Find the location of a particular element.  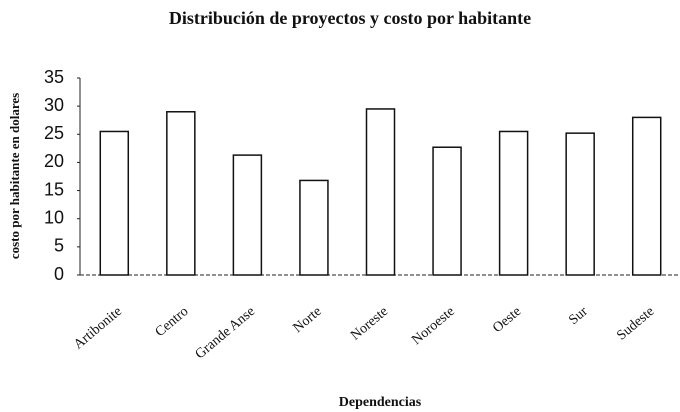

y-tick-label: 15 is located at coordinates (54, 189).